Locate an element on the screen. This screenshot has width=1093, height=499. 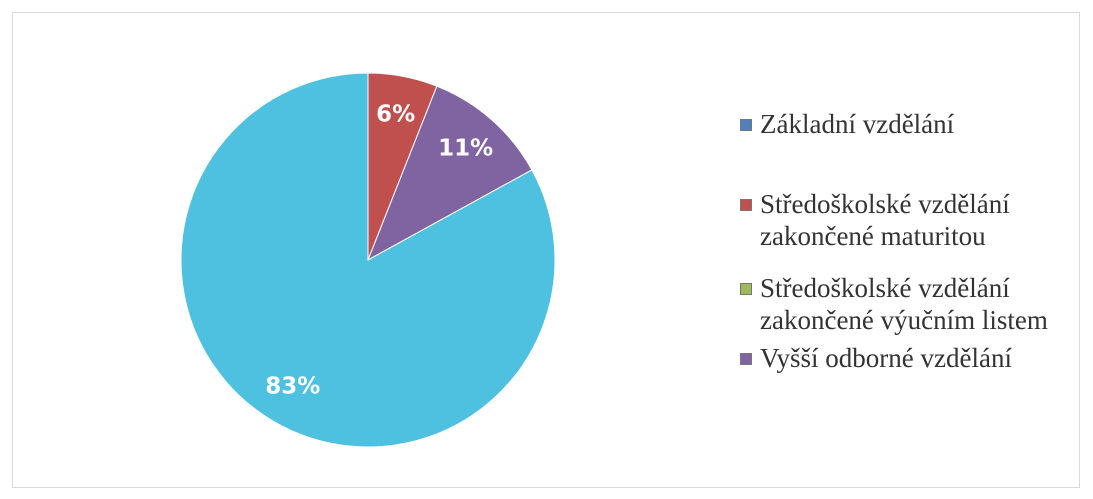
legend-entry: Základní vzdělání is located at coordinates (898, 124).